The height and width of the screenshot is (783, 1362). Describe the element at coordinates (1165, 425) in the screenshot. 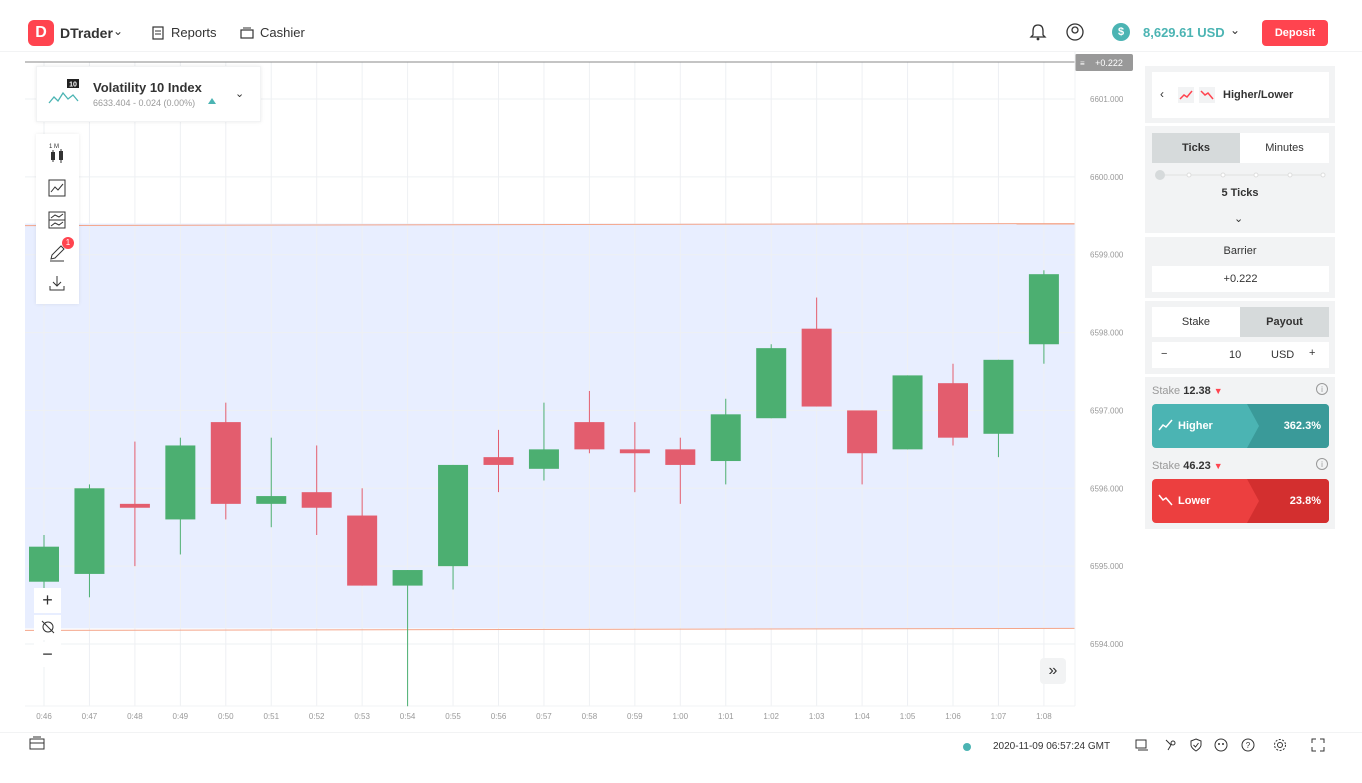

I see `higher-arrow-icon` at that location.